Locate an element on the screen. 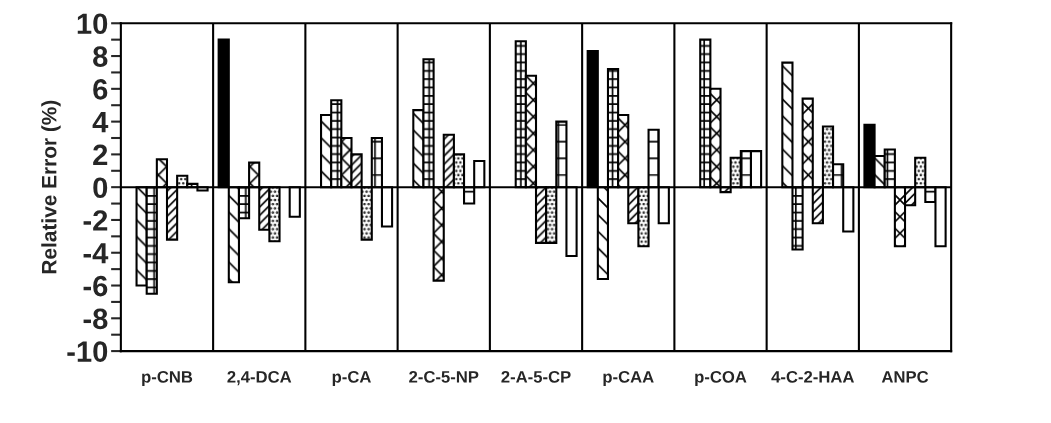  y-tick-label: -6 is located at coordinates (95, 286).